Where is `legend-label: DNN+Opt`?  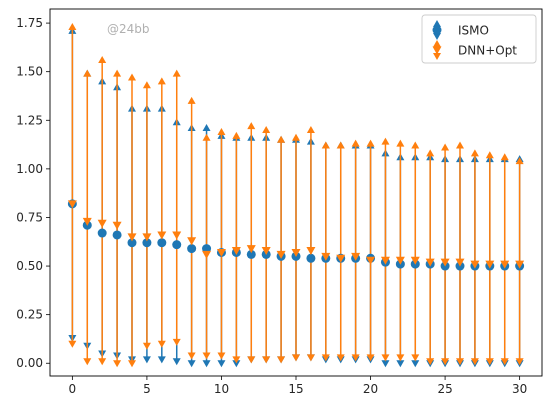
legend-label: DNN+Opt is located at coordinates (487, 51).